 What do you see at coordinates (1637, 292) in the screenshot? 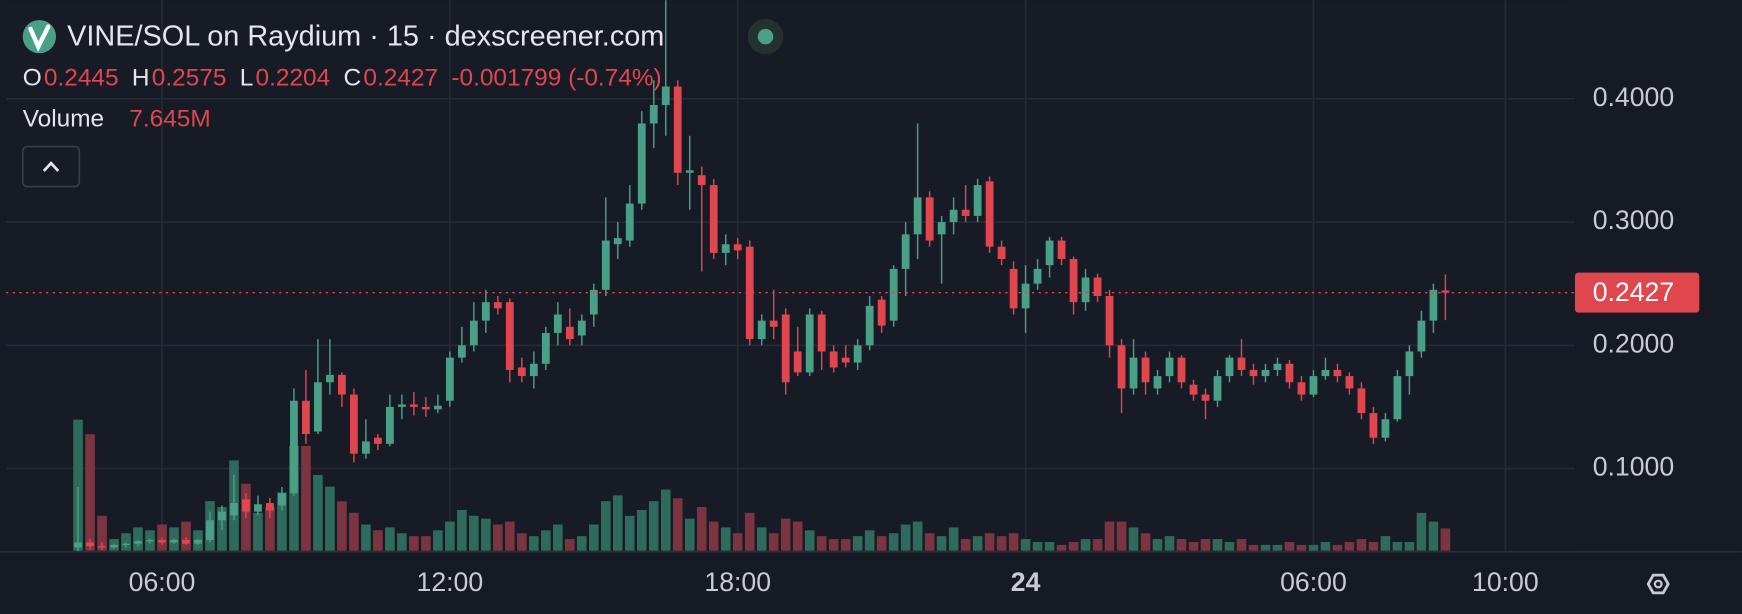
I see `last-price-tag` at bounding box center [1637, 292].